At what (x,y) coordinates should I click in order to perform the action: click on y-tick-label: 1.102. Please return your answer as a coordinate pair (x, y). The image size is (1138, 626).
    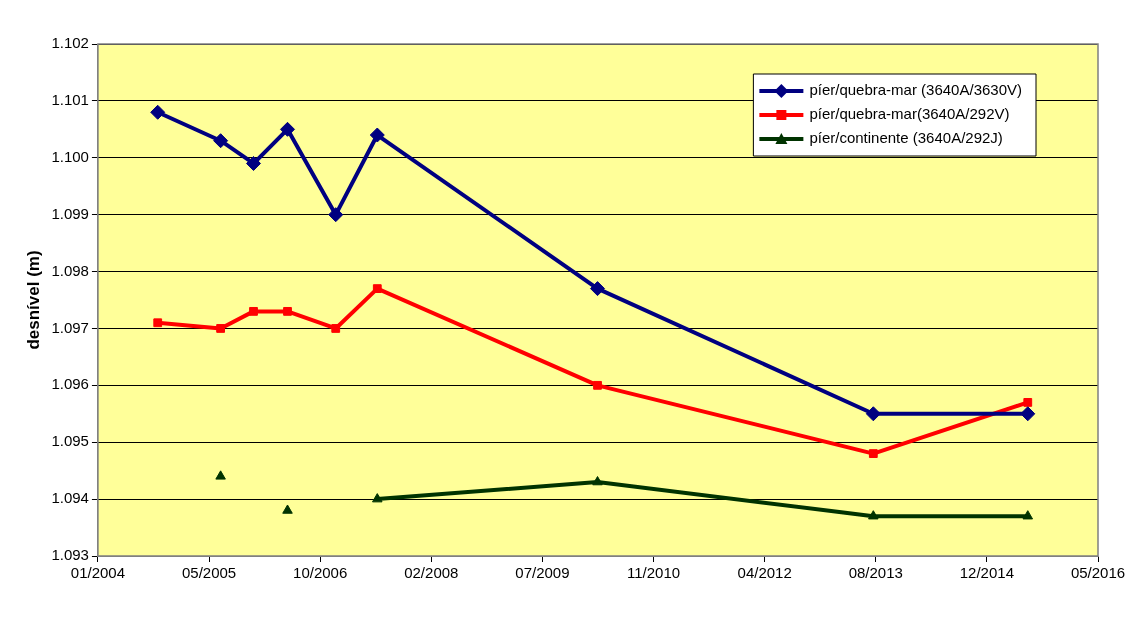
    Looking at the image, I should click on (70, 43).